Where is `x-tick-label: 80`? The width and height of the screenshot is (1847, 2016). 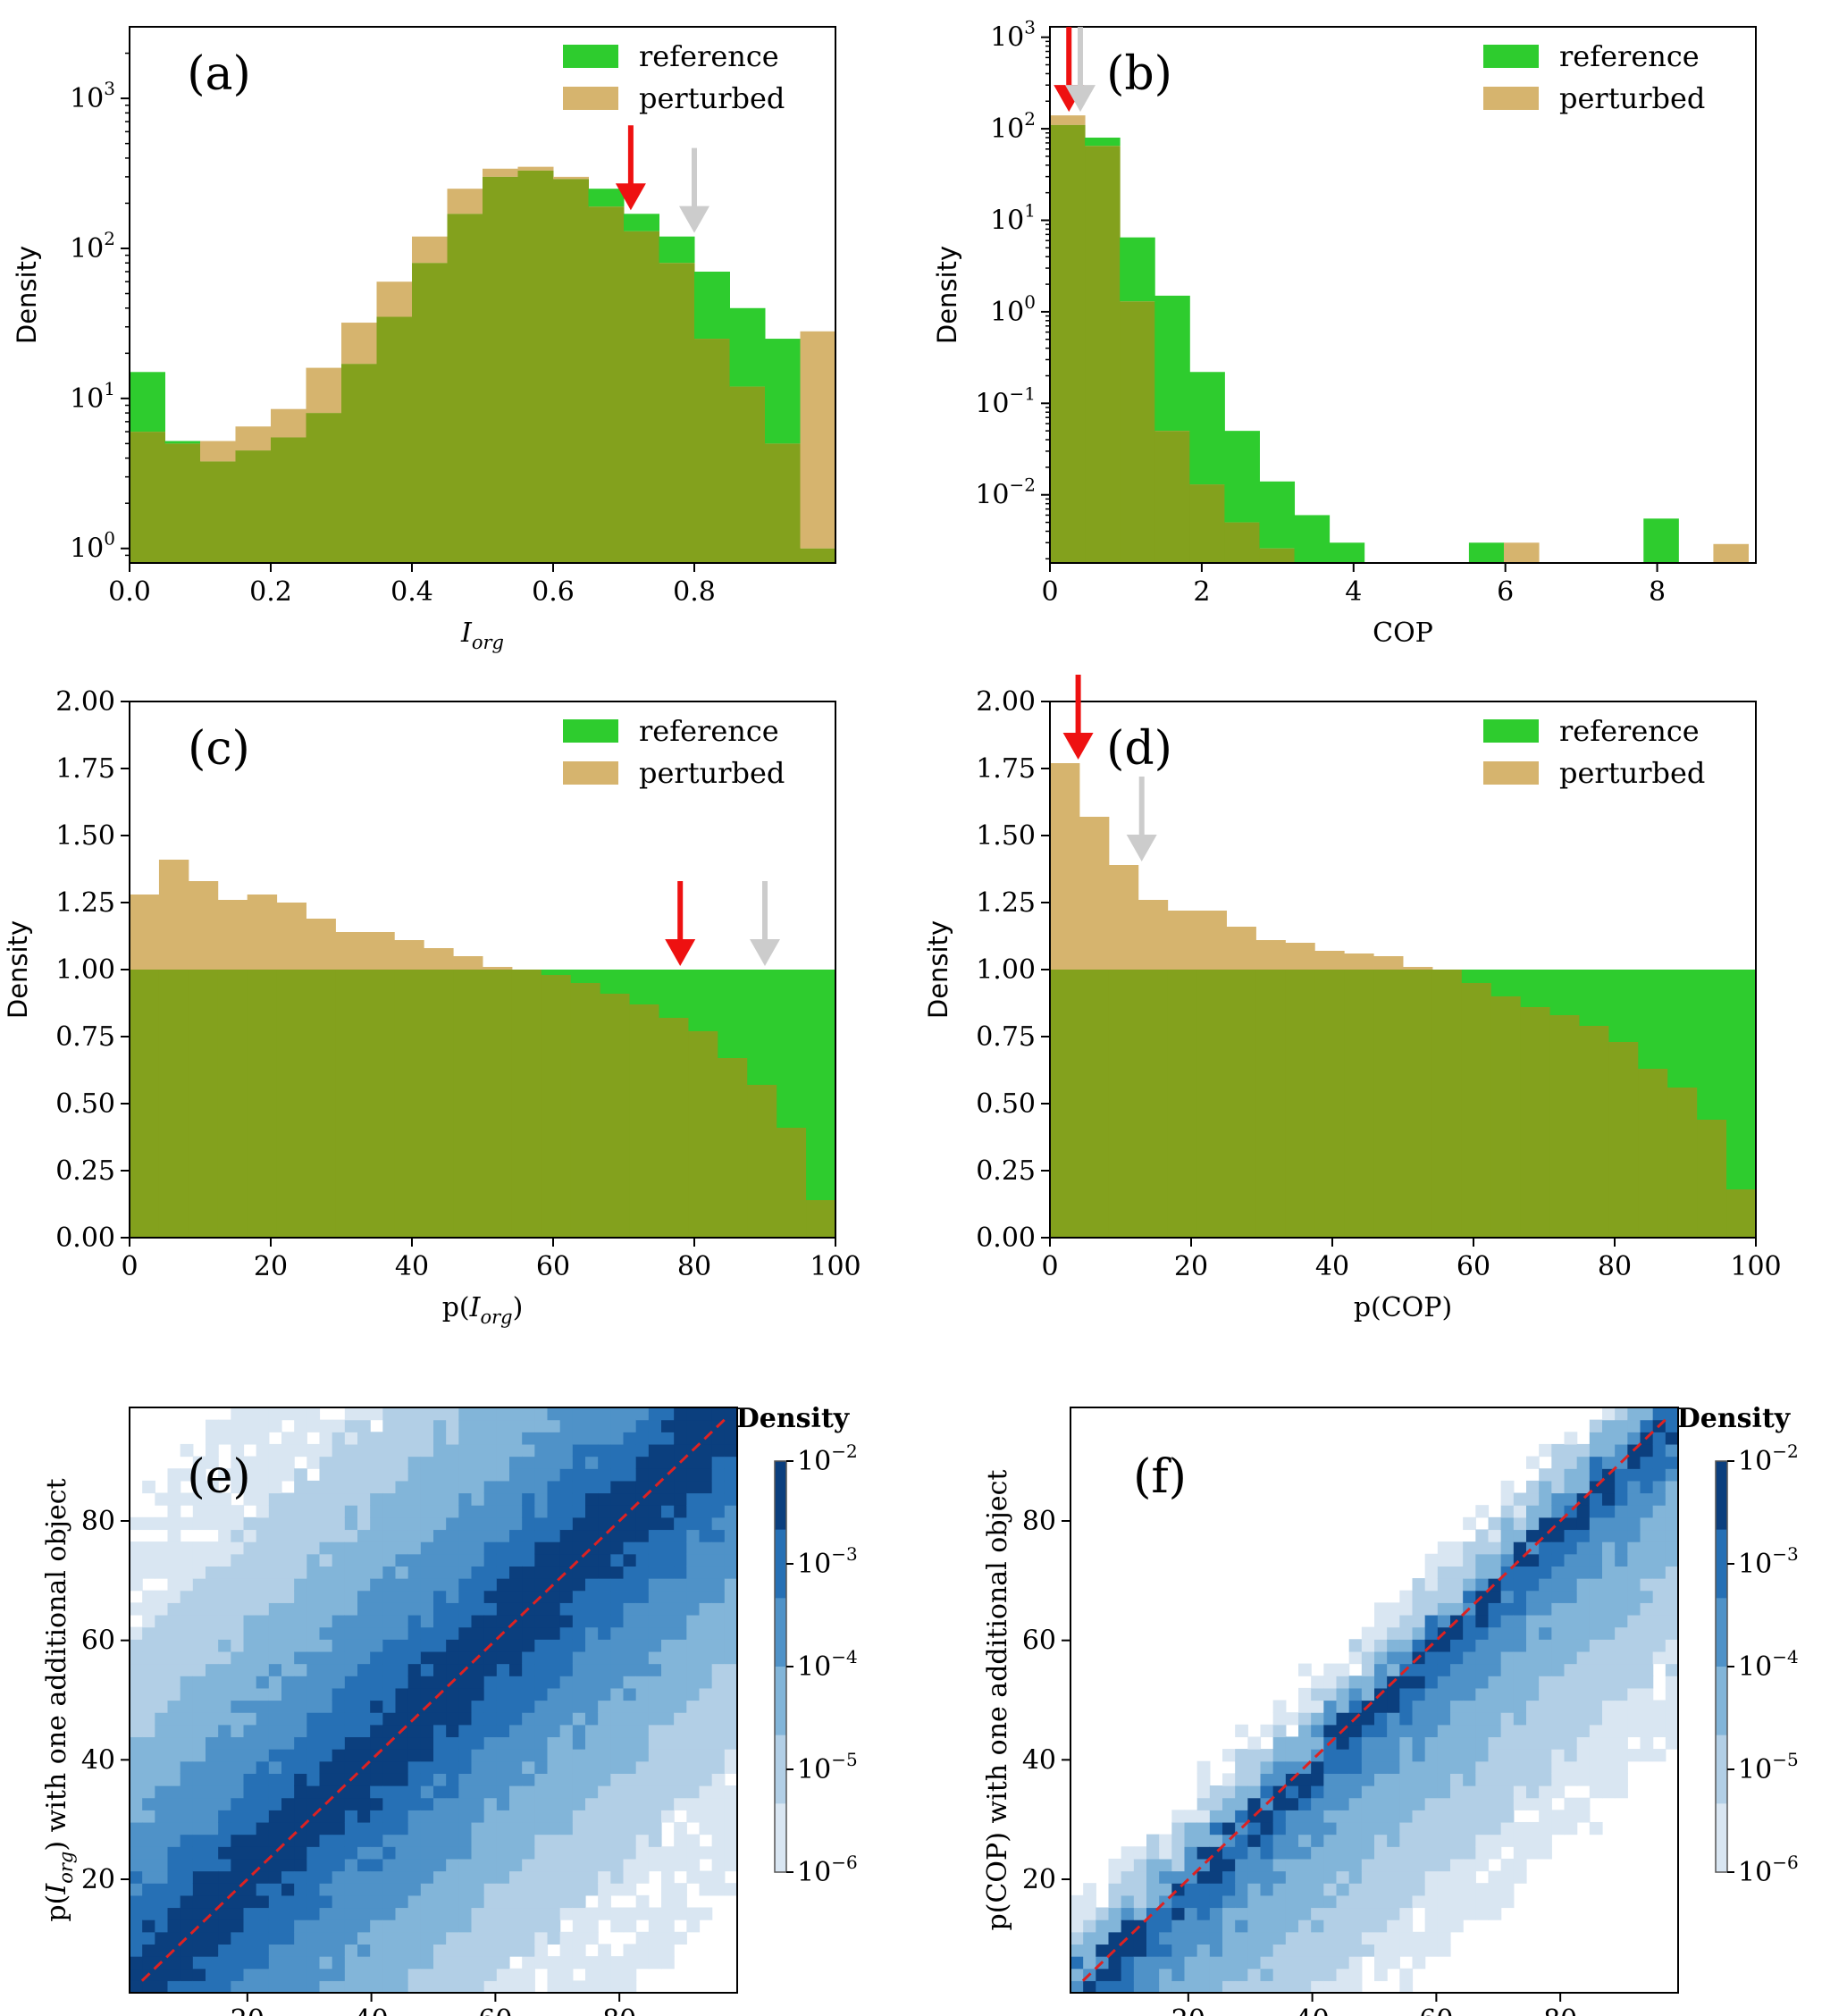
x-tick-label: 80 is located at coordinates (619, 2010).